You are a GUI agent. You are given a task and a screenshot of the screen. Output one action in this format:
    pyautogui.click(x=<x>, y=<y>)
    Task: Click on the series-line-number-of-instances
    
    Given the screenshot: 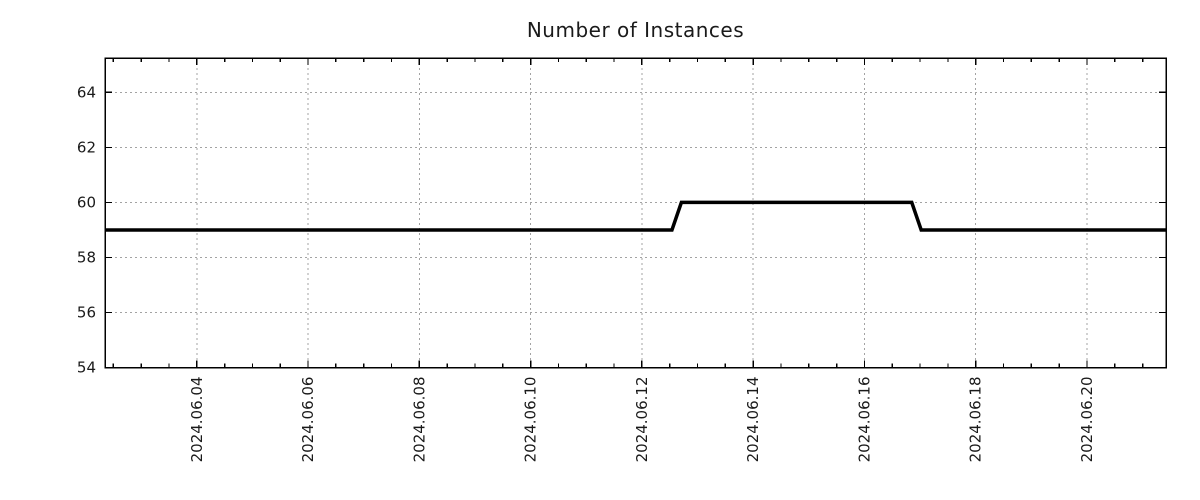 What is the action you would take?
    pyautogui.click(x=635, y=216)
    